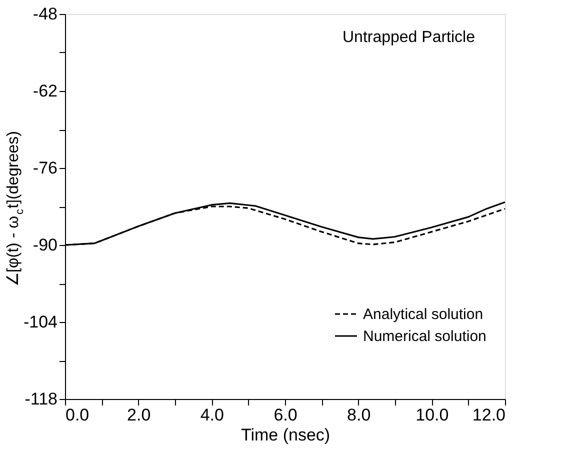 Image resolution: width=578 pixels, height=458 pixels. I want to click on annotation: Untrapped Particle, so click(409, 37).